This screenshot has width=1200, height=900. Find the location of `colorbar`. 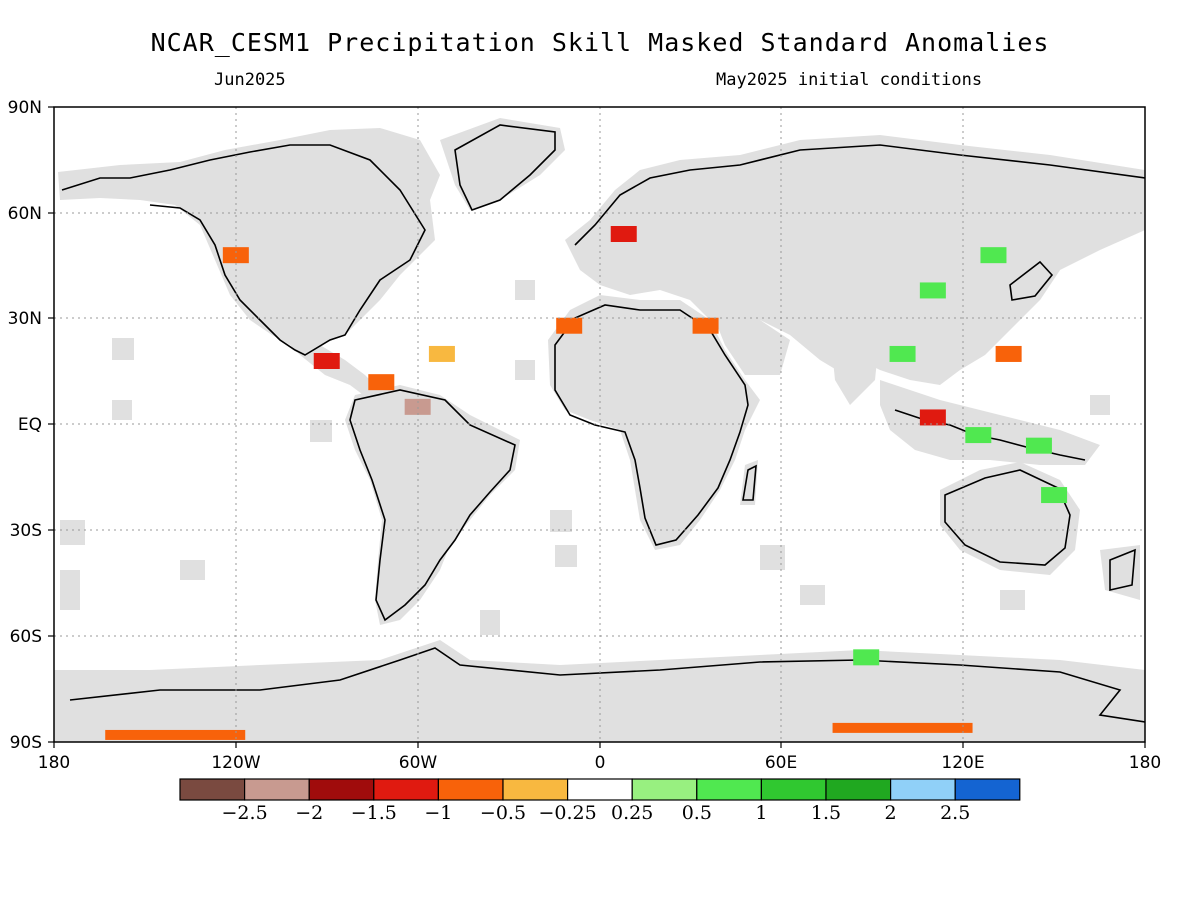

colorbar is located at coordinates (600, 789).